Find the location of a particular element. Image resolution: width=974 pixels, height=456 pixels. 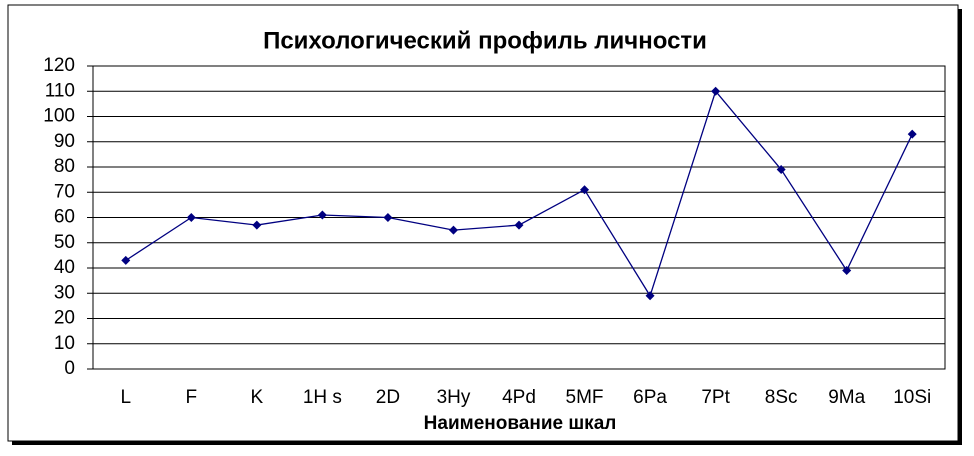

x-tick-label: 4Pd is located at coordinates (519, 397).